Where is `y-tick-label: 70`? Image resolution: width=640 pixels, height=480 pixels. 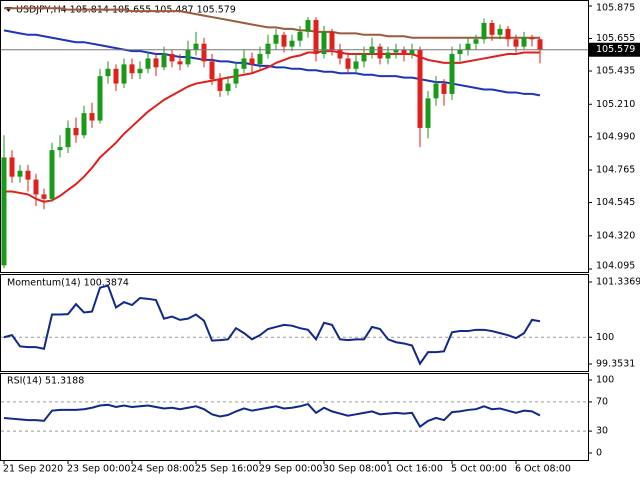
y-tick-label: 70 is located at coordinates (602, 401).